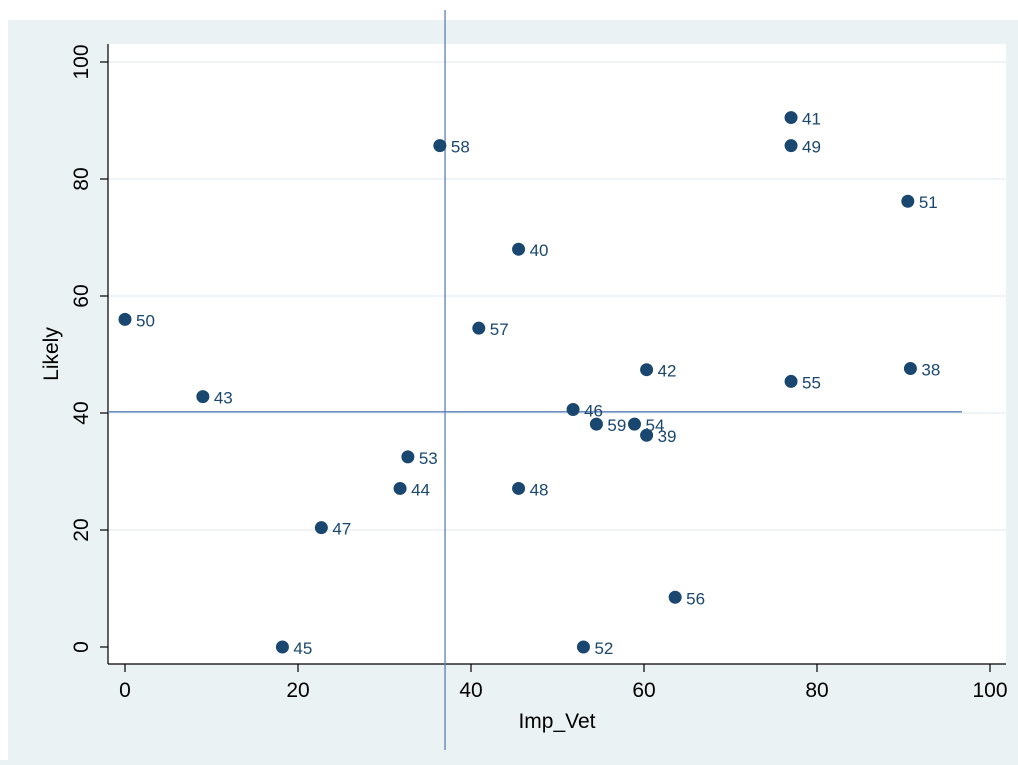 The width and height of the screenshot is (1018, 765). Describe the element at coordinates (223, 398) in the screenshot. I see `point-label-43: 43` at that location.